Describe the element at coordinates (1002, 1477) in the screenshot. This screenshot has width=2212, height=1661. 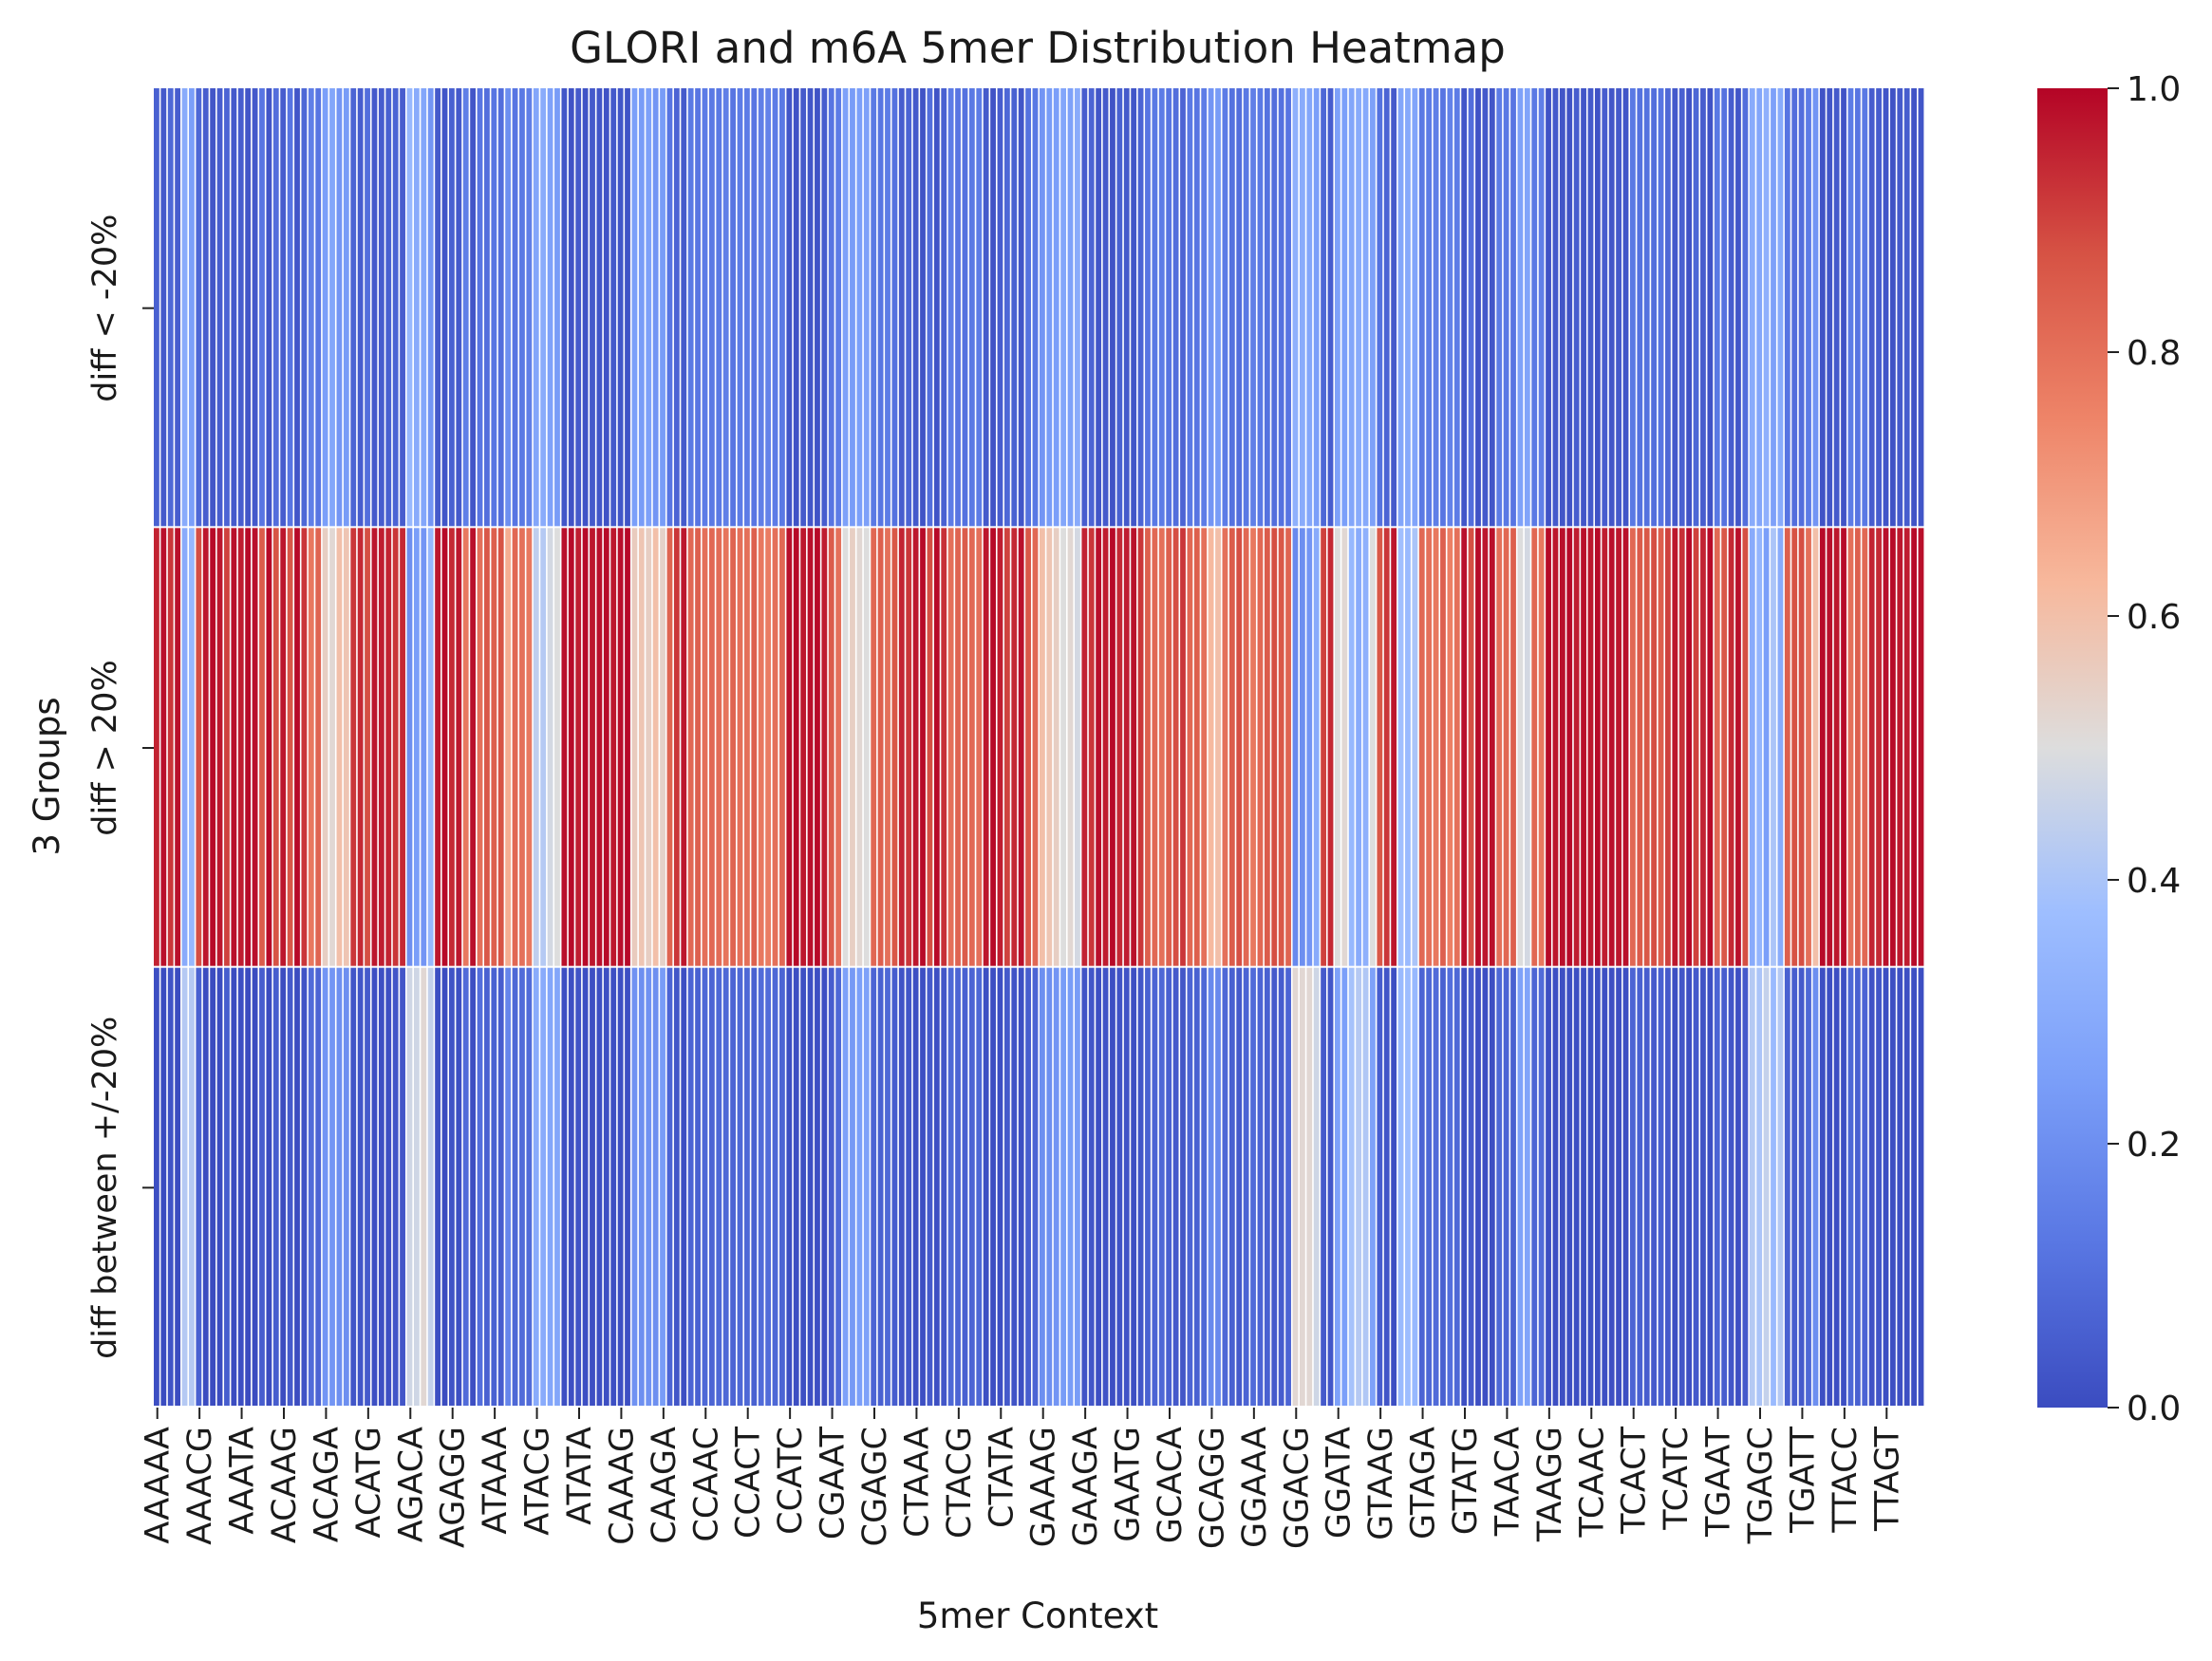
I see `x-tick-label: CTATA` at that location.